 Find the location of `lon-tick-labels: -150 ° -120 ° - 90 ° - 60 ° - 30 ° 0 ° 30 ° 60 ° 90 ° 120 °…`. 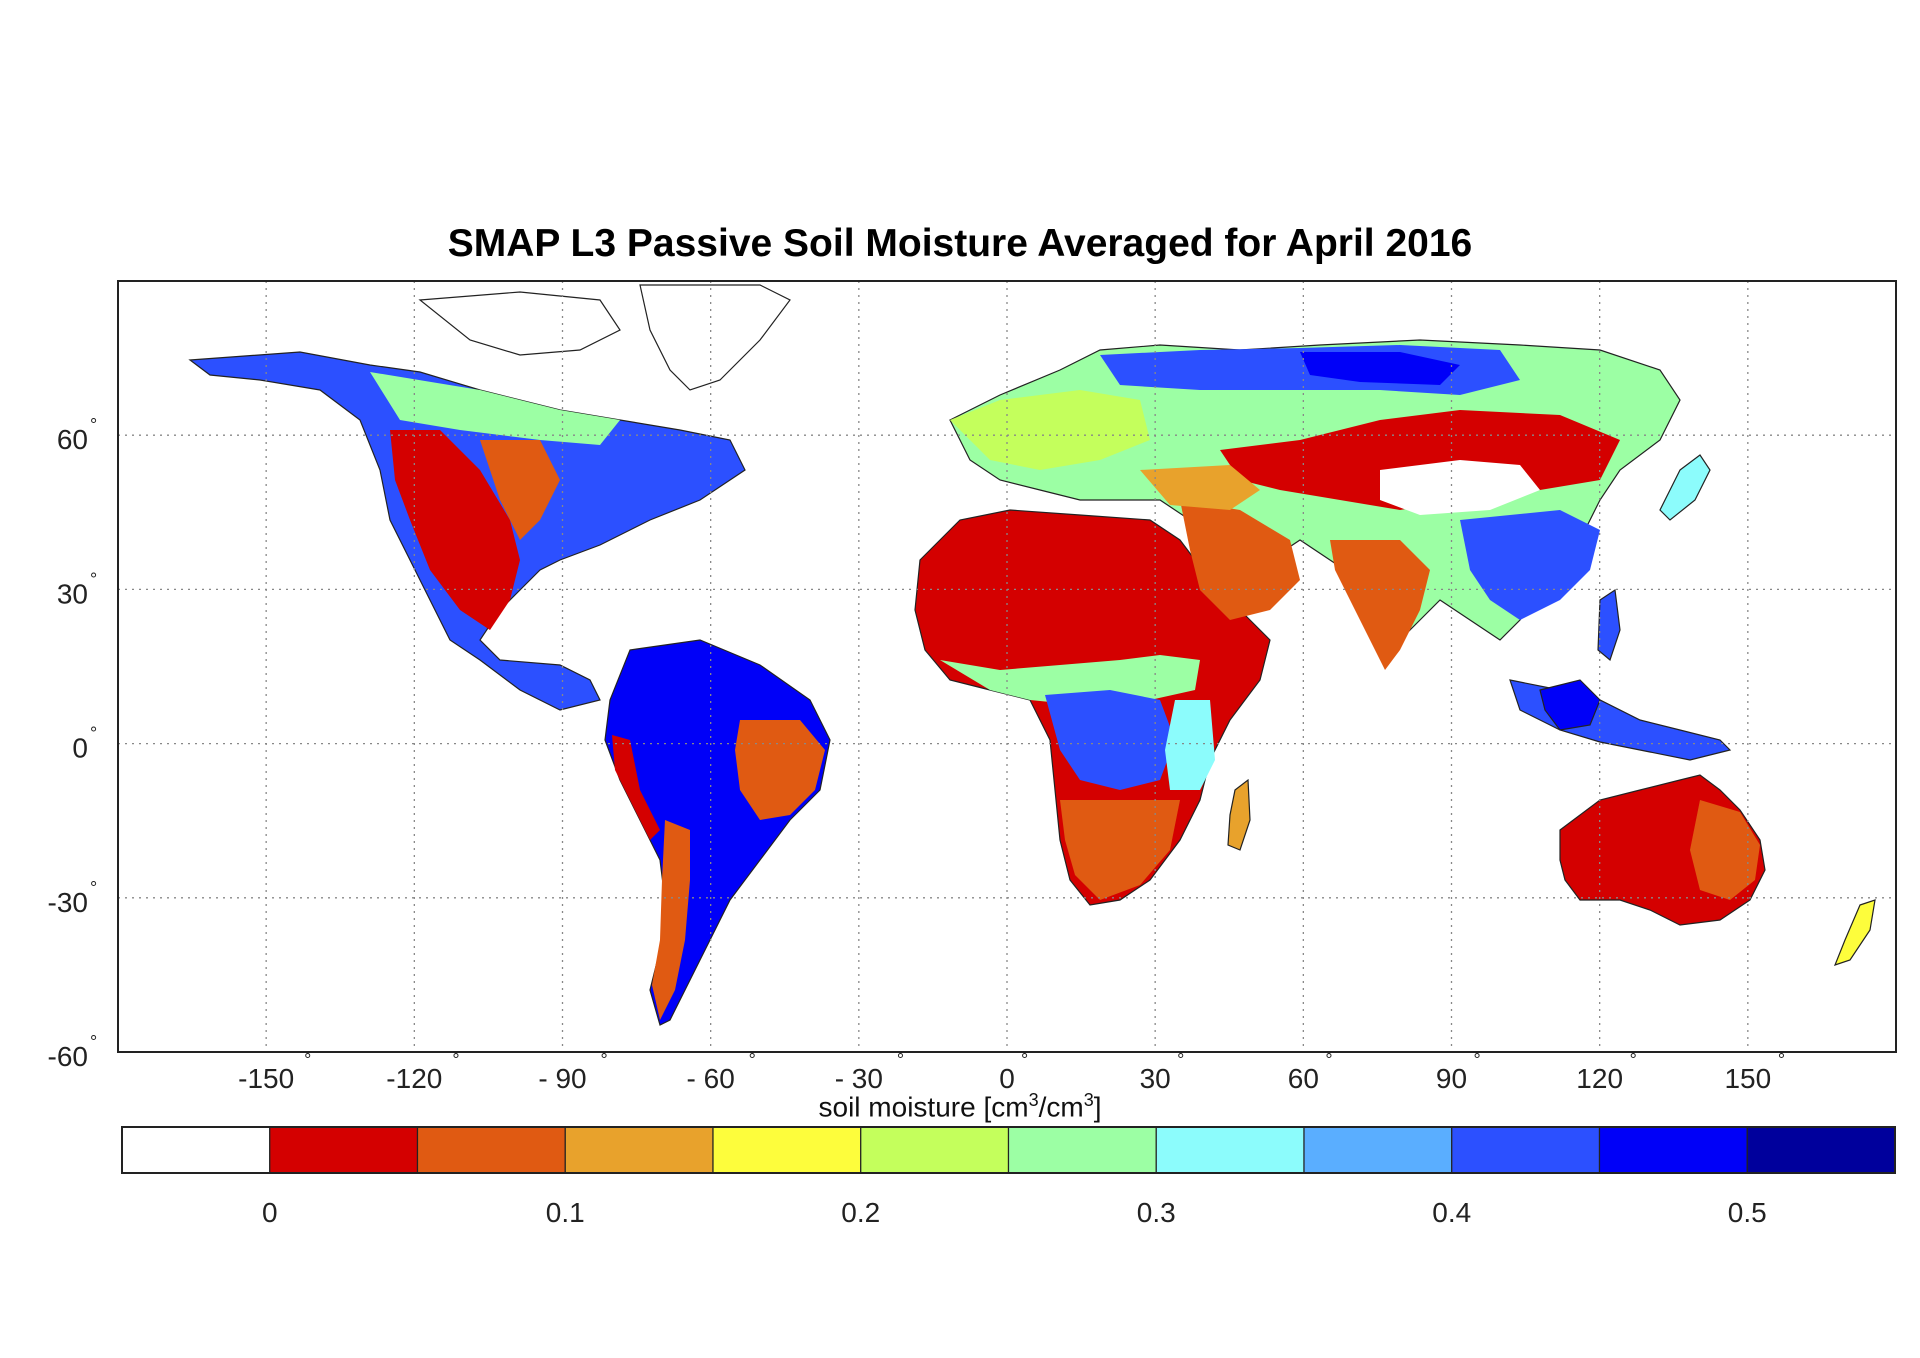

lon-tick-labels: -150 ° -120 ° - 90 ° - 60 ° - 30 ° 0 ° 30 ° 60 ° 90 ° 120 °… is located at coordinates (1011, 1072).